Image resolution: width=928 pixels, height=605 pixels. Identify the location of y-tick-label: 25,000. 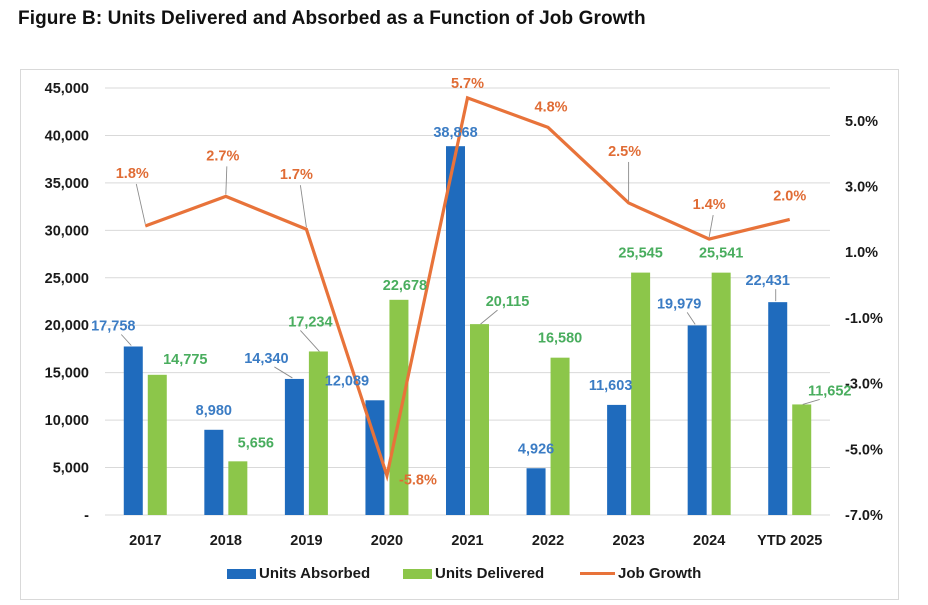
(67, 279).